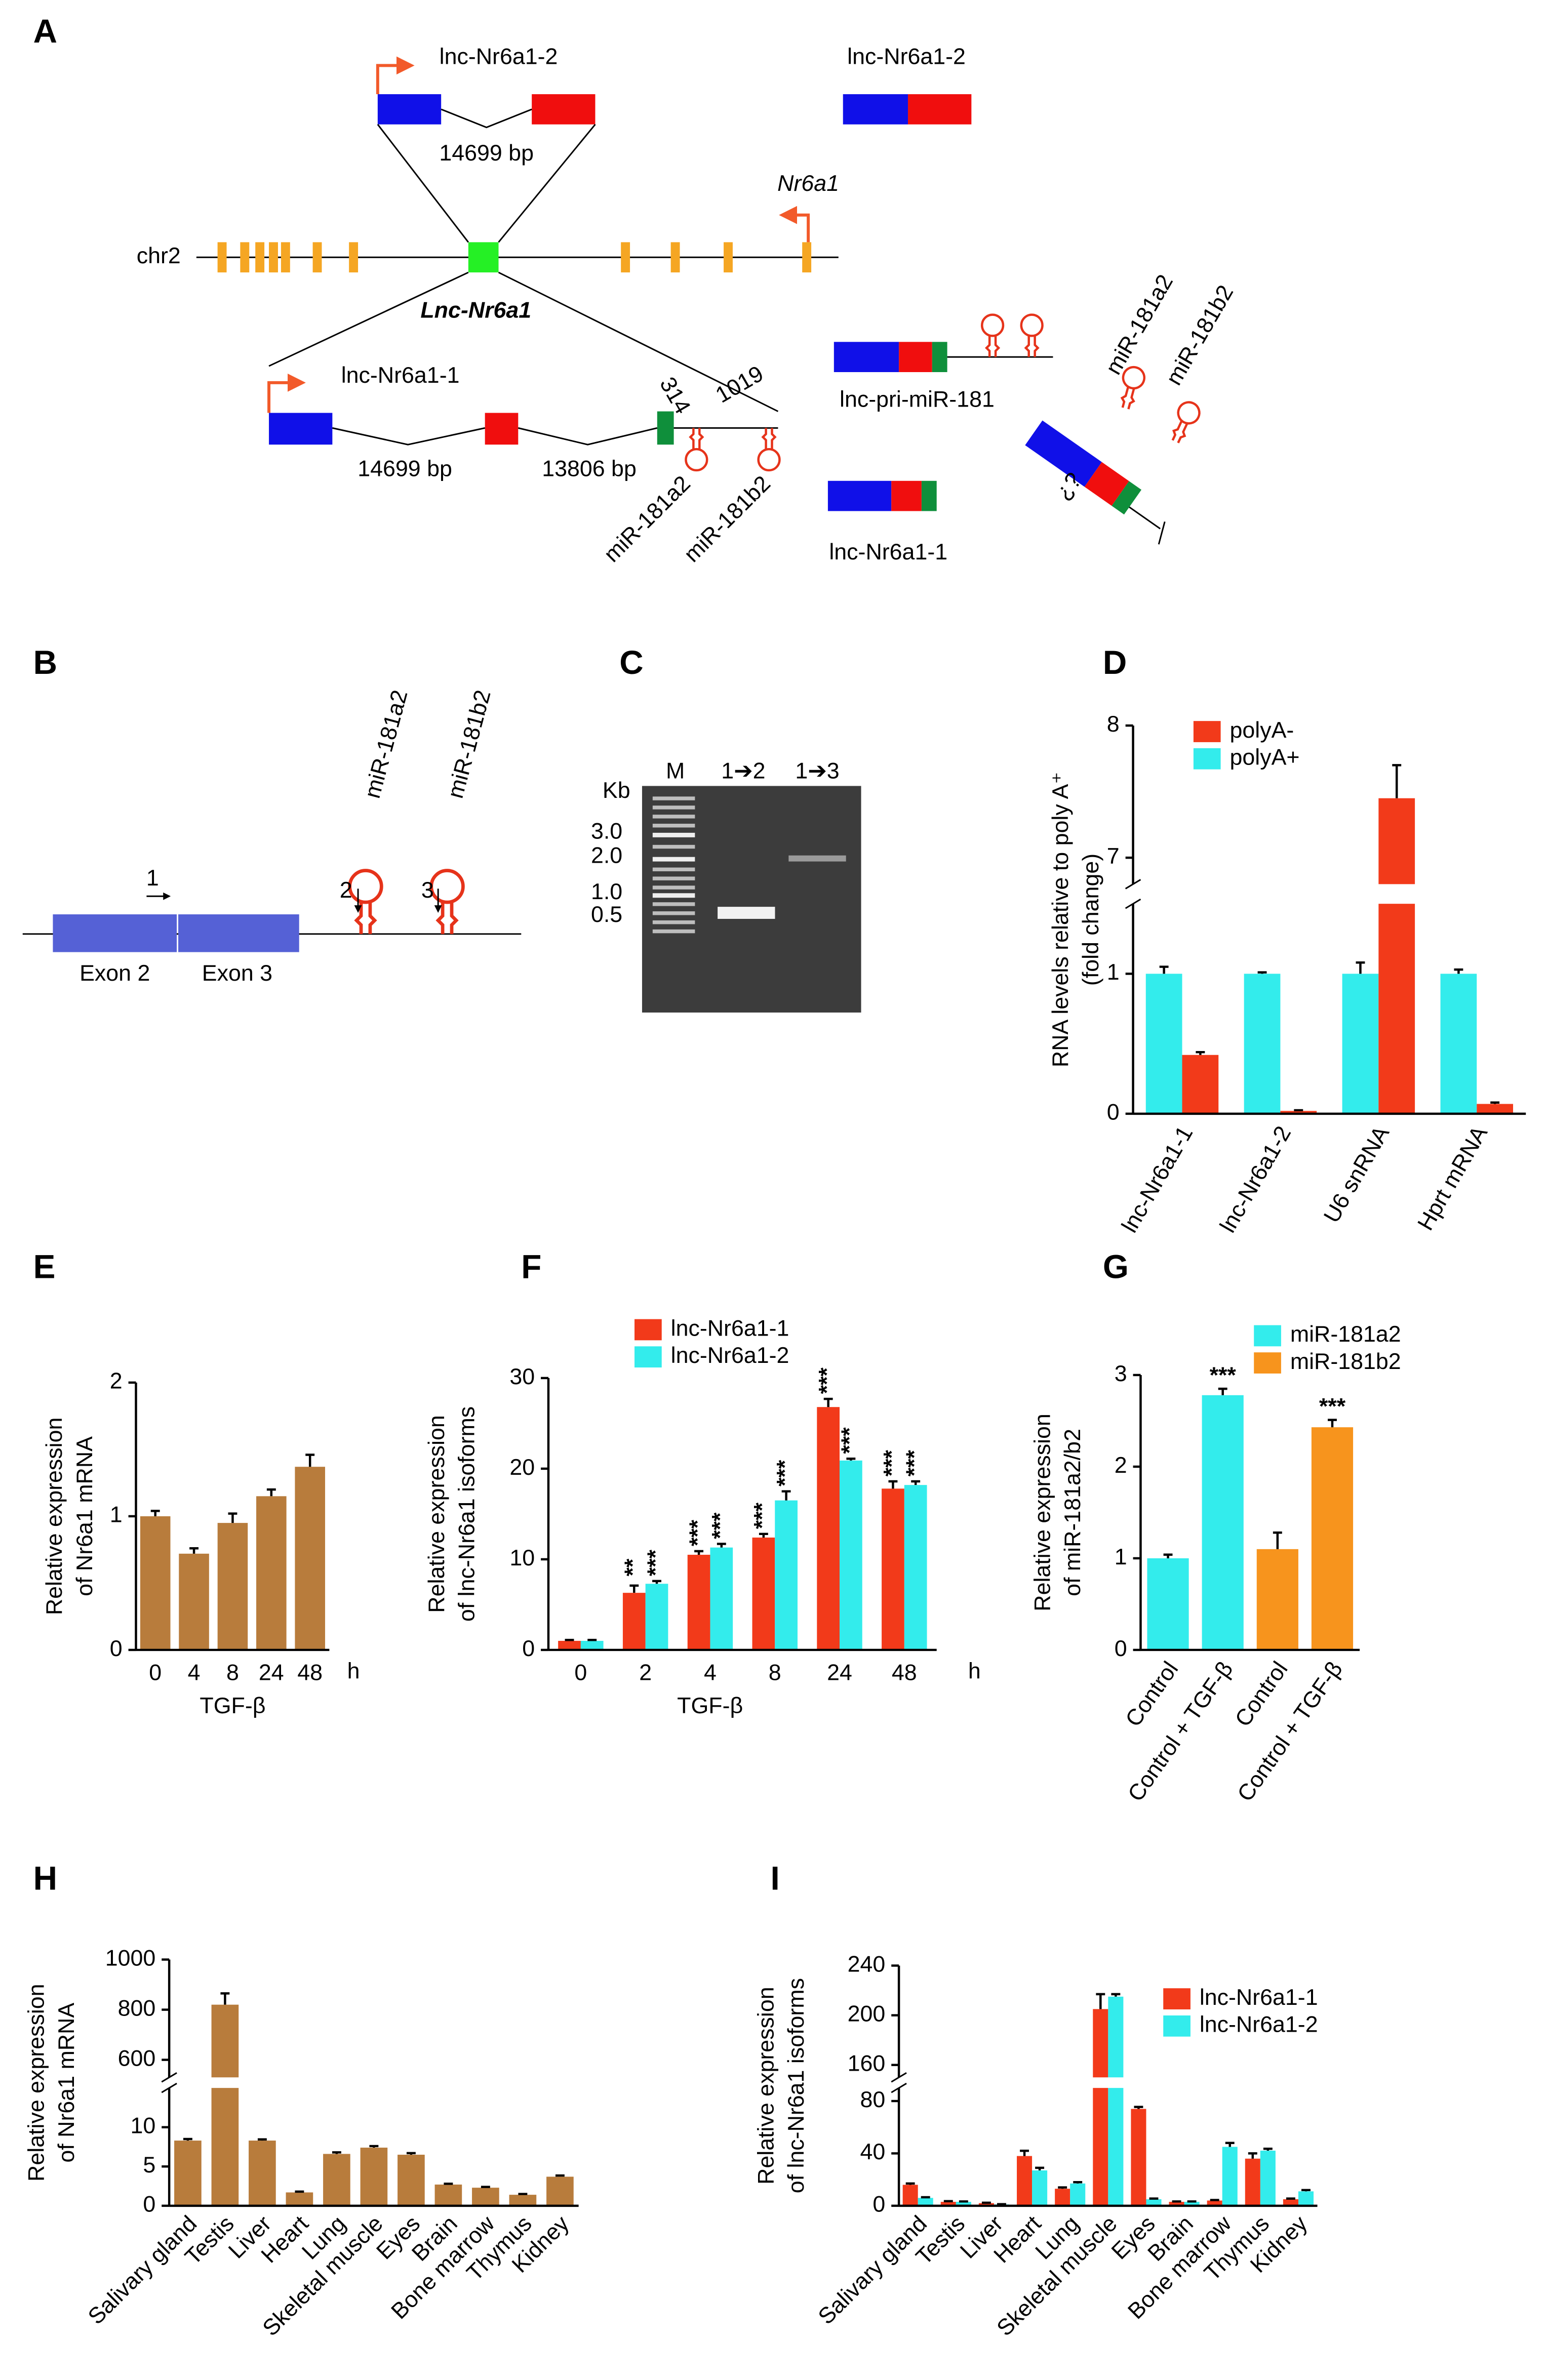 The height and width of the screenshot is (2380, 1547). Describe the element at coordinates (159, 255) in the screenshot. I see `chromosome-label: chr2` at that location.